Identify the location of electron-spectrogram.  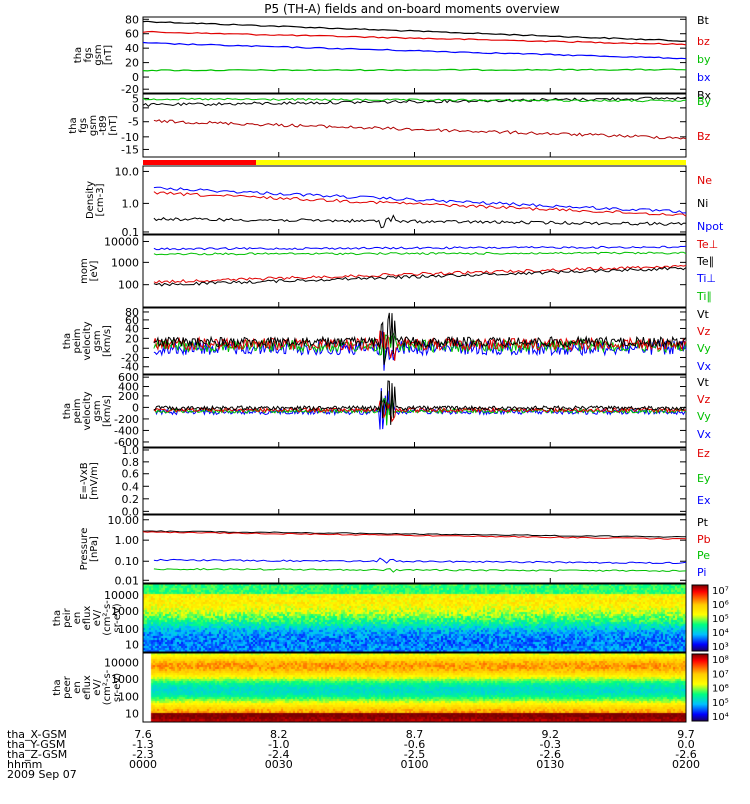
(414, 687).